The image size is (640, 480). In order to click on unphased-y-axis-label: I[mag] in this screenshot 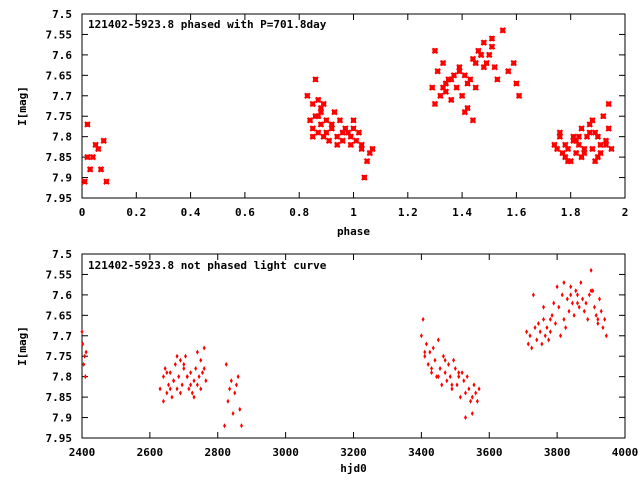, I will do `click(22, 346)`.